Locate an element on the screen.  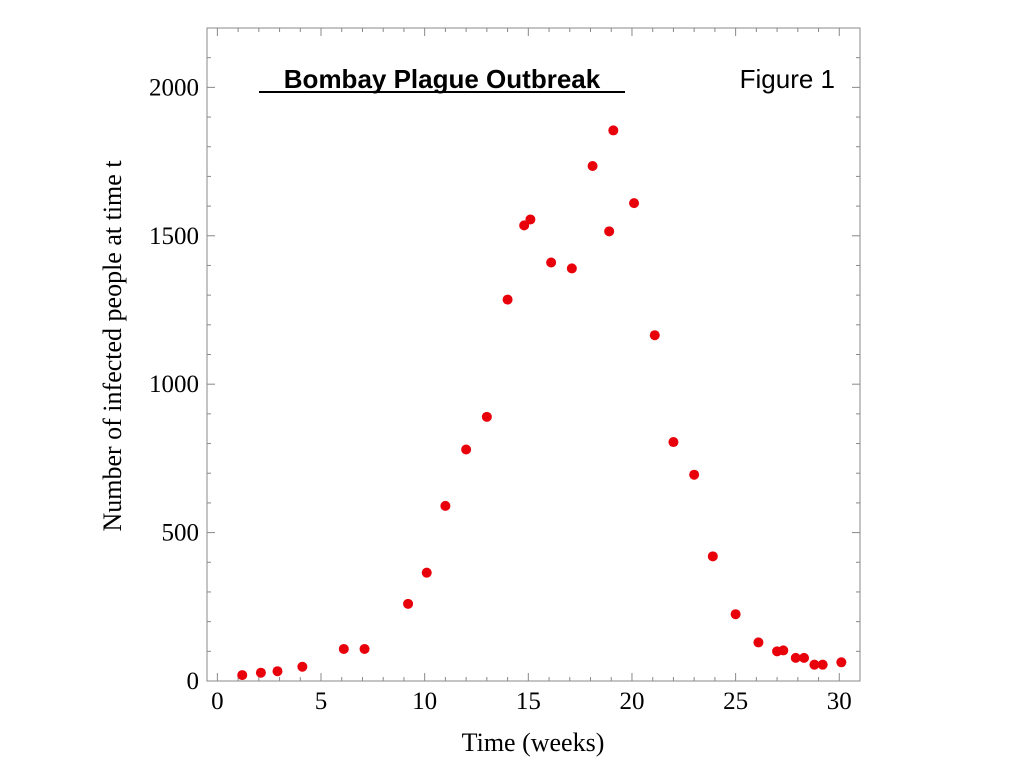
y-tick-label: 1000 is located at coordinates (174, 384).